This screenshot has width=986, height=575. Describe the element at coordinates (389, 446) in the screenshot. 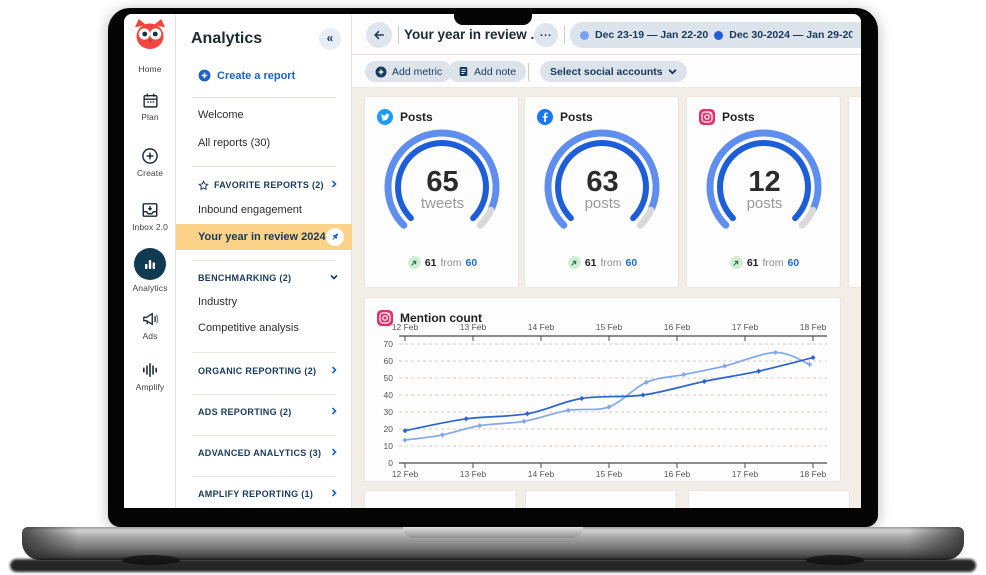

I see `svg-text: 10` at that location.